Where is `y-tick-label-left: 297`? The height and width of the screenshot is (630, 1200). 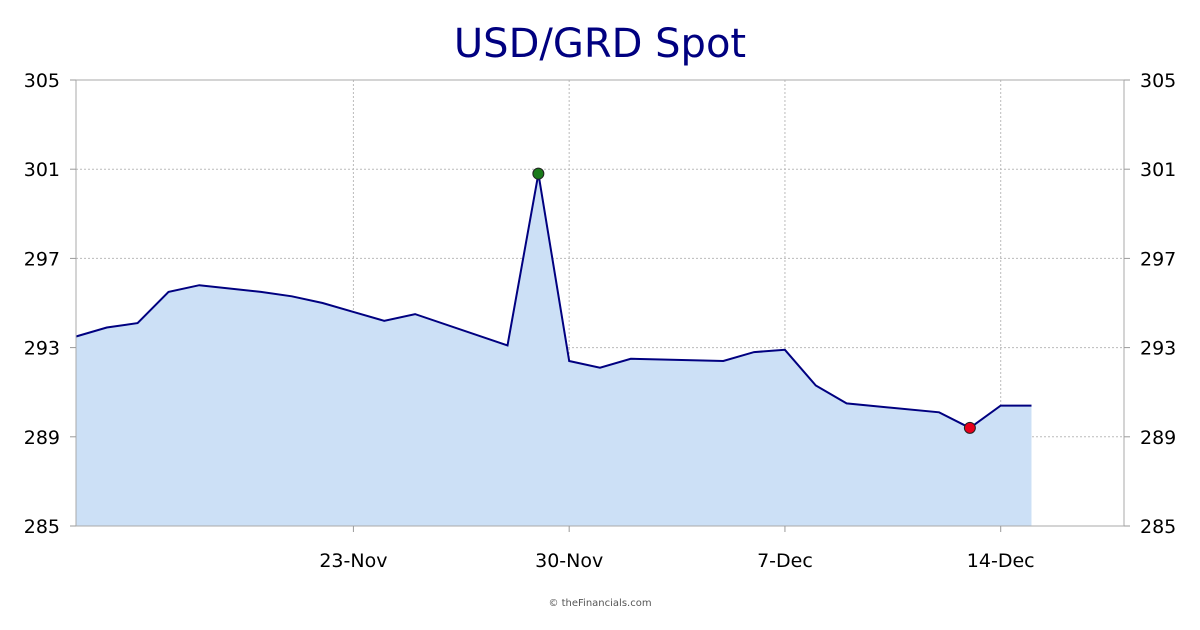 y-tick-label-left: 297 is located at coordinates (42, 259).